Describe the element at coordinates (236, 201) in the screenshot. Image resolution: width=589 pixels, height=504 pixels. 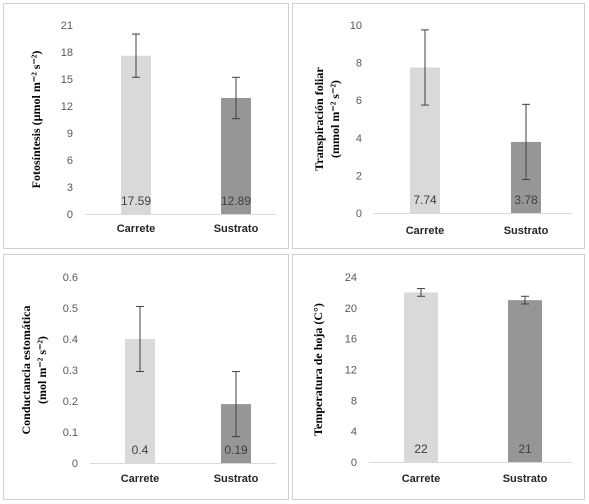
I see `data-label: 12.89` at that location.